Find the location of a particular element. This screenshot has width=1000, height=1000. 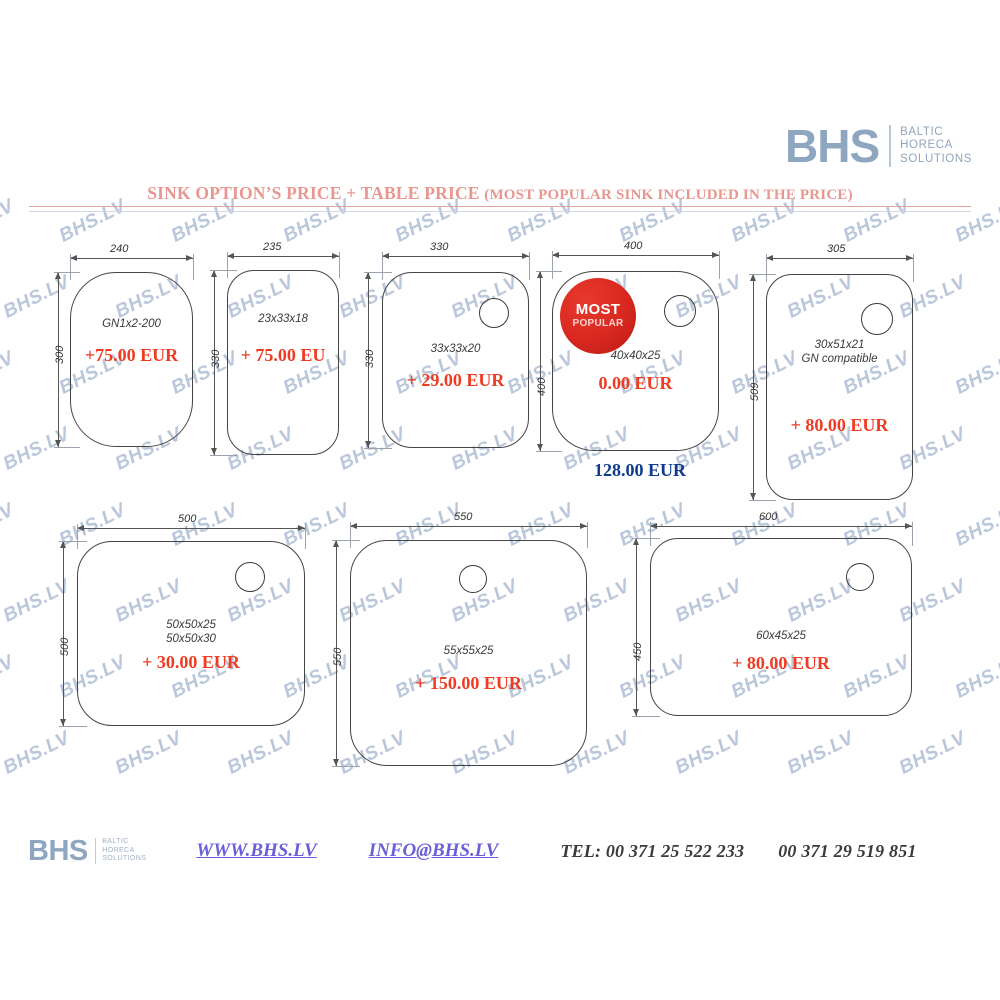

width-dimension-label: 305 is located at coordinates (836, 249).